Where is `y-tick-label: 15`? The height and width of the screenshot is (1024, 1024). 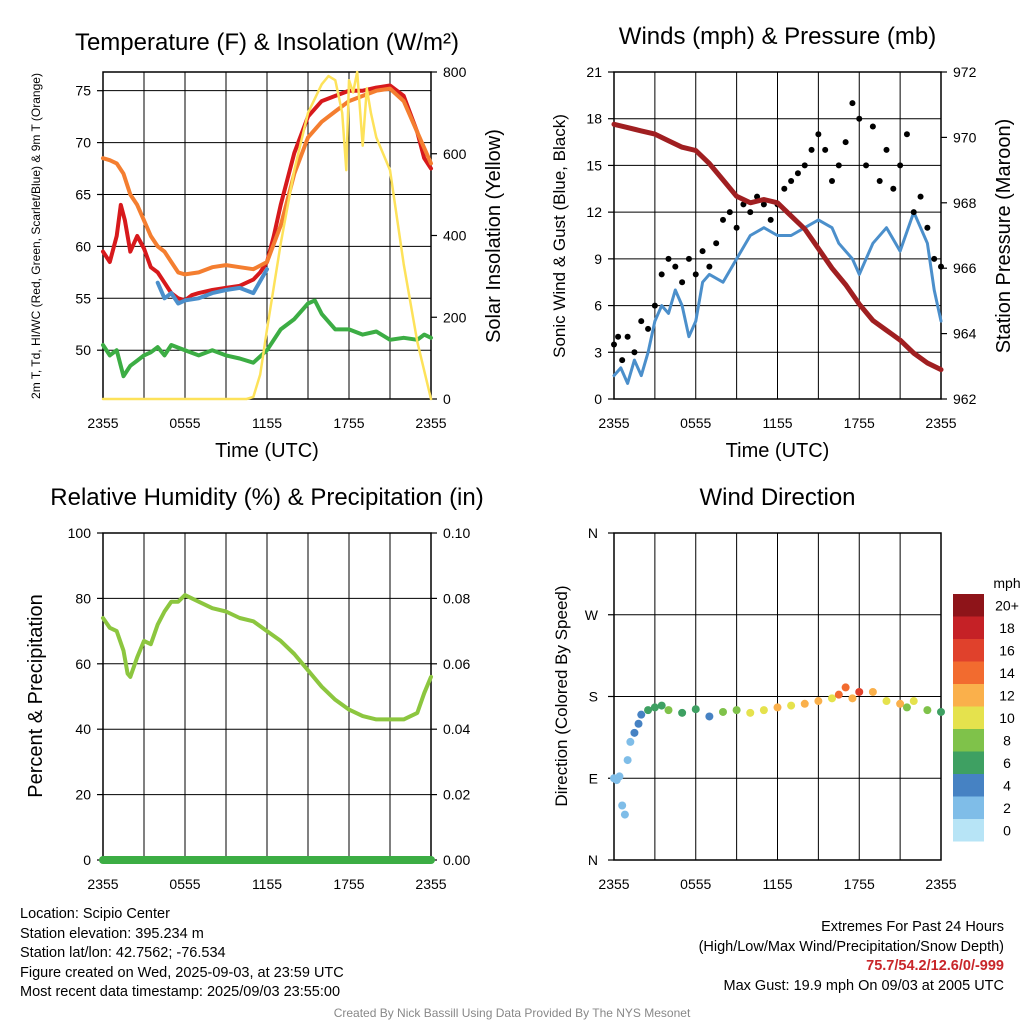
y-tick-label: 15 is located at coordinates (594, 165).